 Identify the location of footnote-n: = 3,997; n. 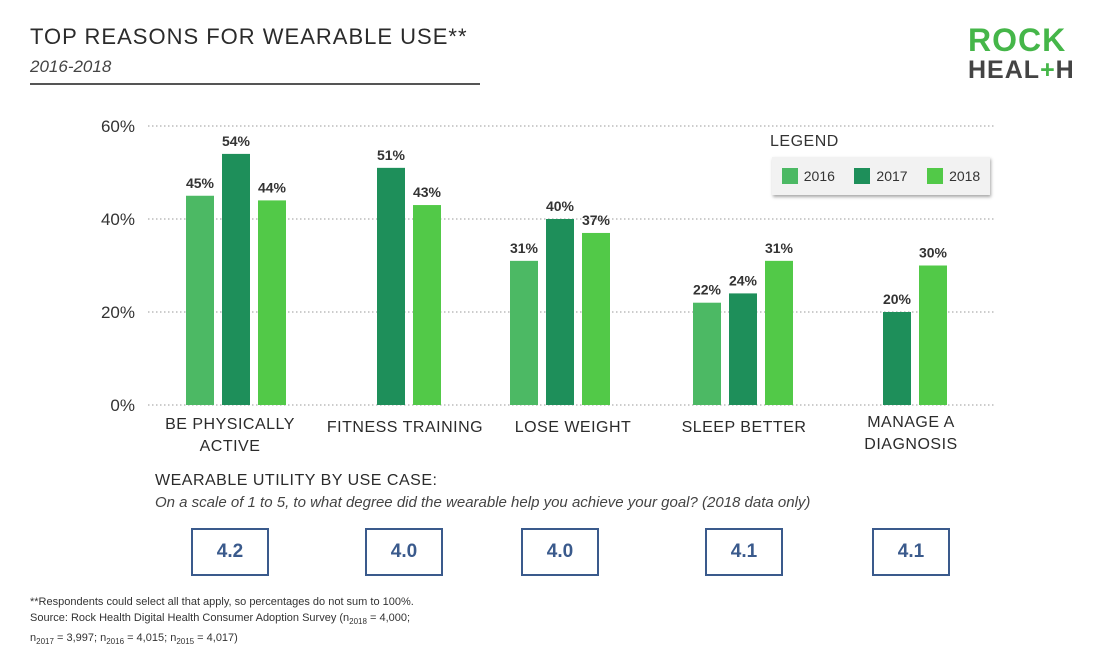
(80, 638).